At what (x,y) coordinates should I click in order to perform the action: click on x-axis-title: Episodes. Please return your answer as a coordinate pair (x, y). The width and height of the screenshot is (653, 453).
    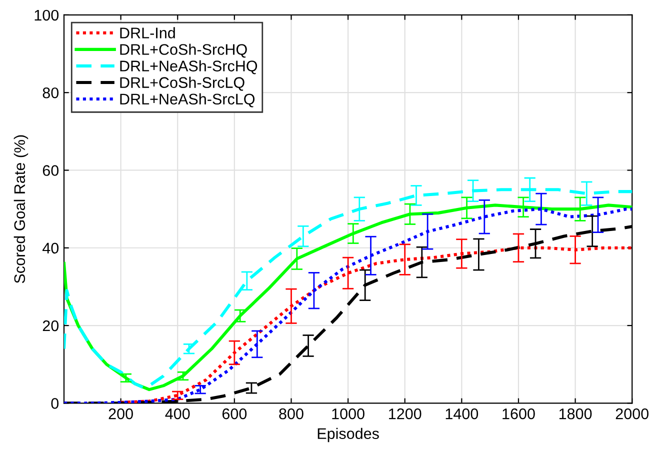
    Looking at the image, I should click on (348, 435).